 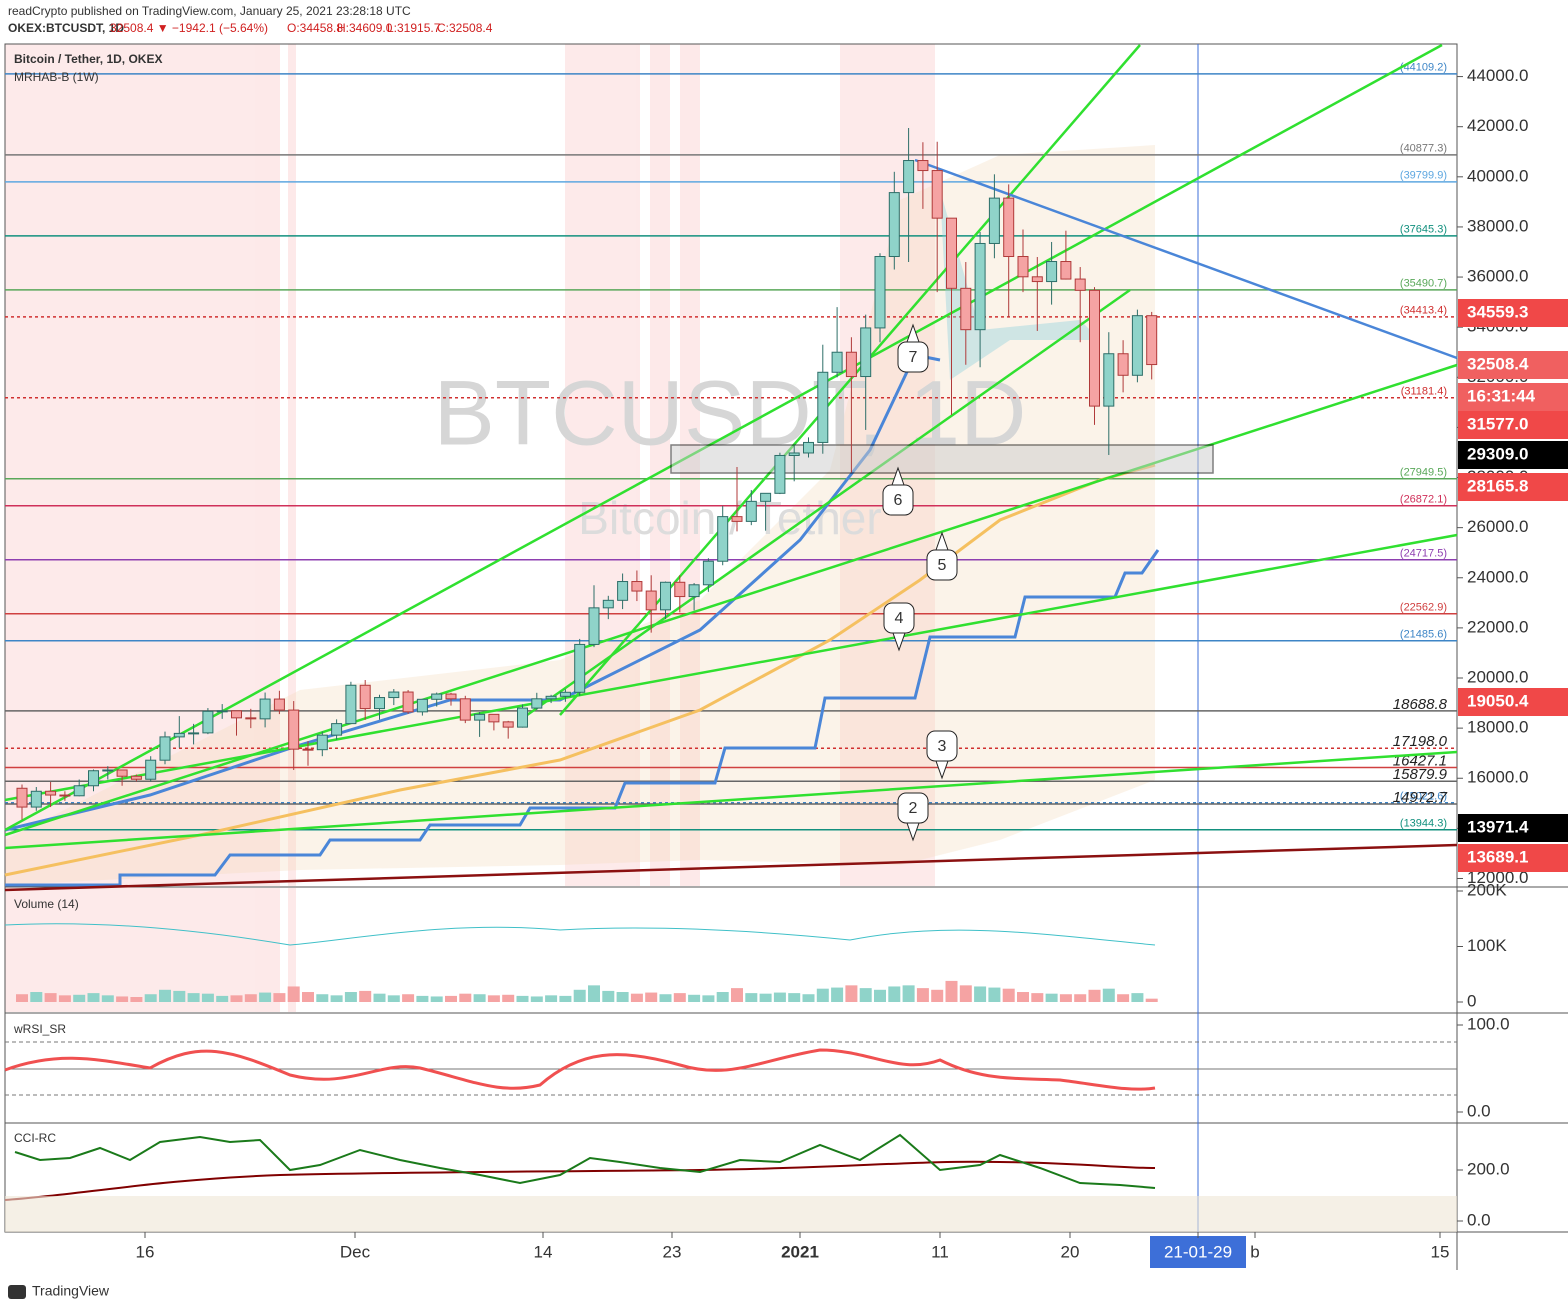 I want to click on cci-band, so click(x=731, y=1214).